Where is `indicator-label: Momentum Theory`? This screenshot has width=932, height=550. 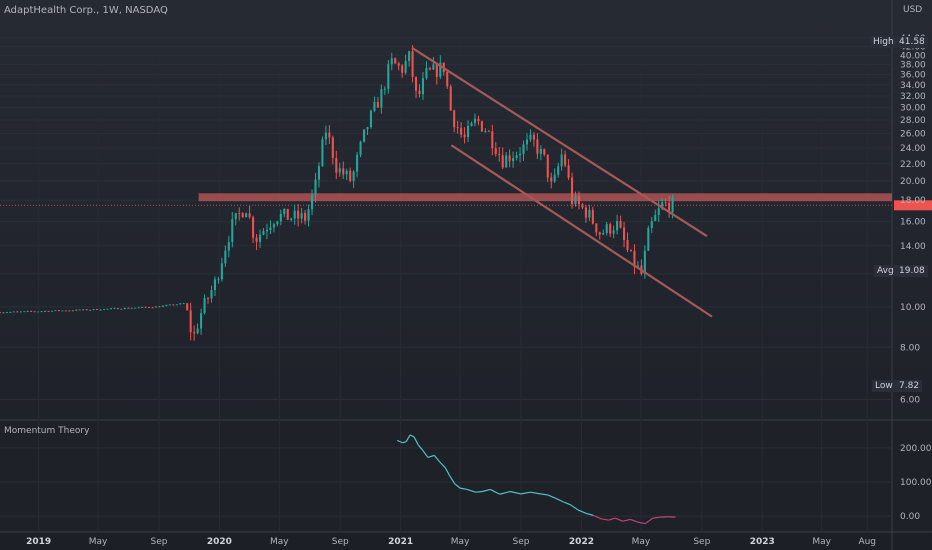 indicator-label: Momentum Theory is located at coordinates (47, 431).